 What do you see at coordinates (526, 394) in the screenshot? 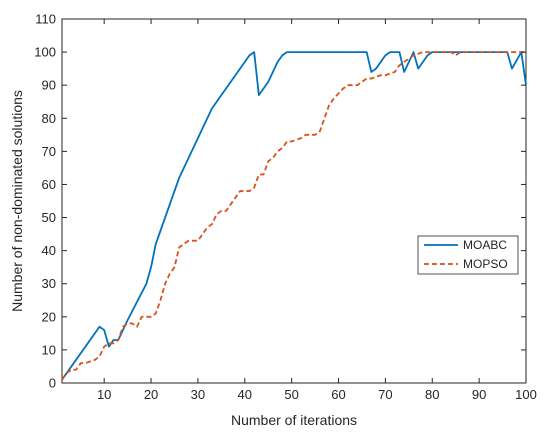
I see `x-tick-label: 100` at bounding box center [526, 394].